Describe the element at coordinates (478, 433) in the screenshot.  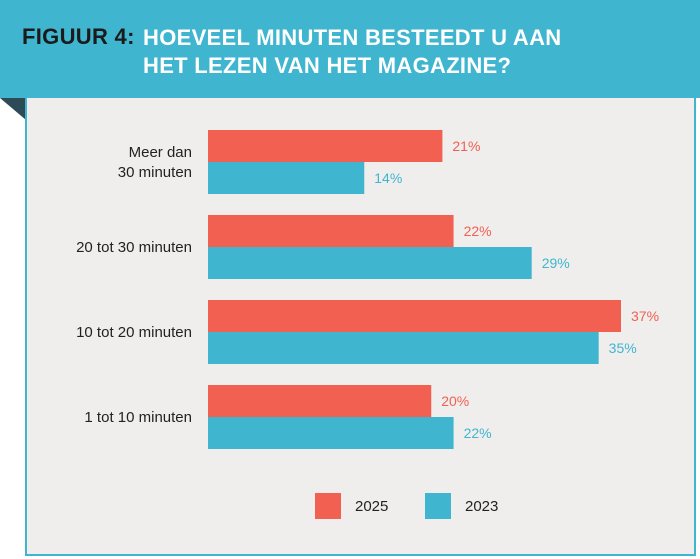
I see `data-label-2023: 22%` at that location.